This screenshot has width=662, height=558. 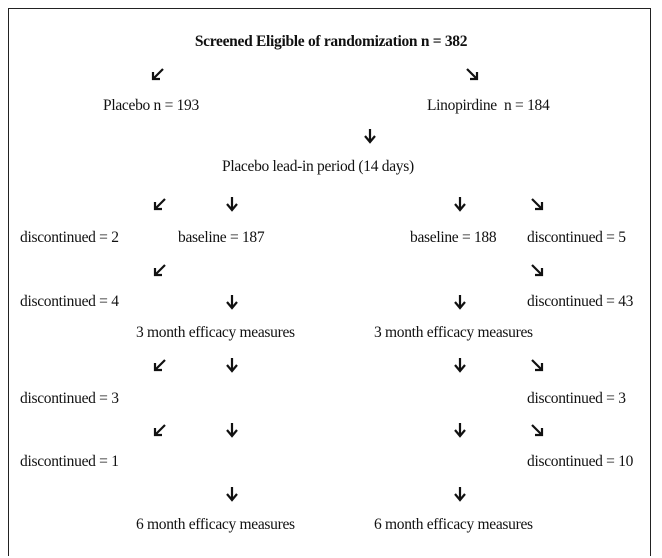 What do you see at coordinates (580, 461) in the screenshot?
I see `node-label: discontinued = 10` at bounding box center [580, 461].